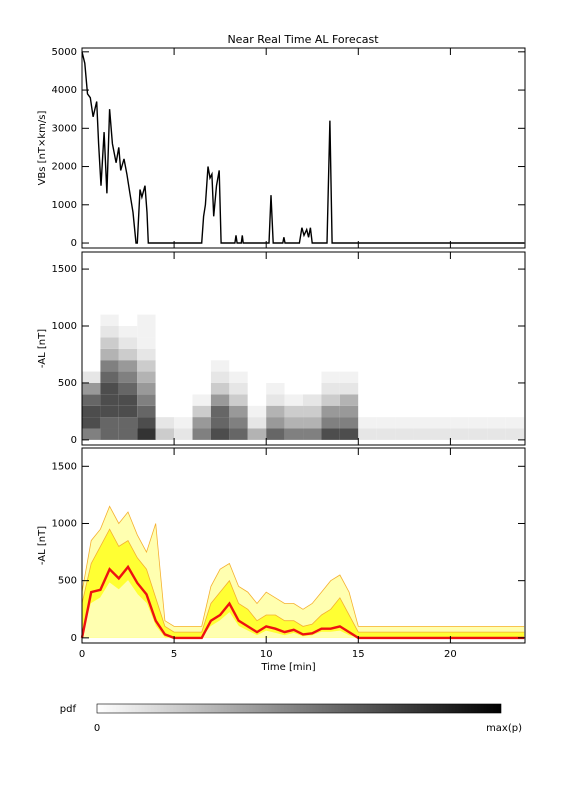  I want to click on median-line, so click(302, 602).